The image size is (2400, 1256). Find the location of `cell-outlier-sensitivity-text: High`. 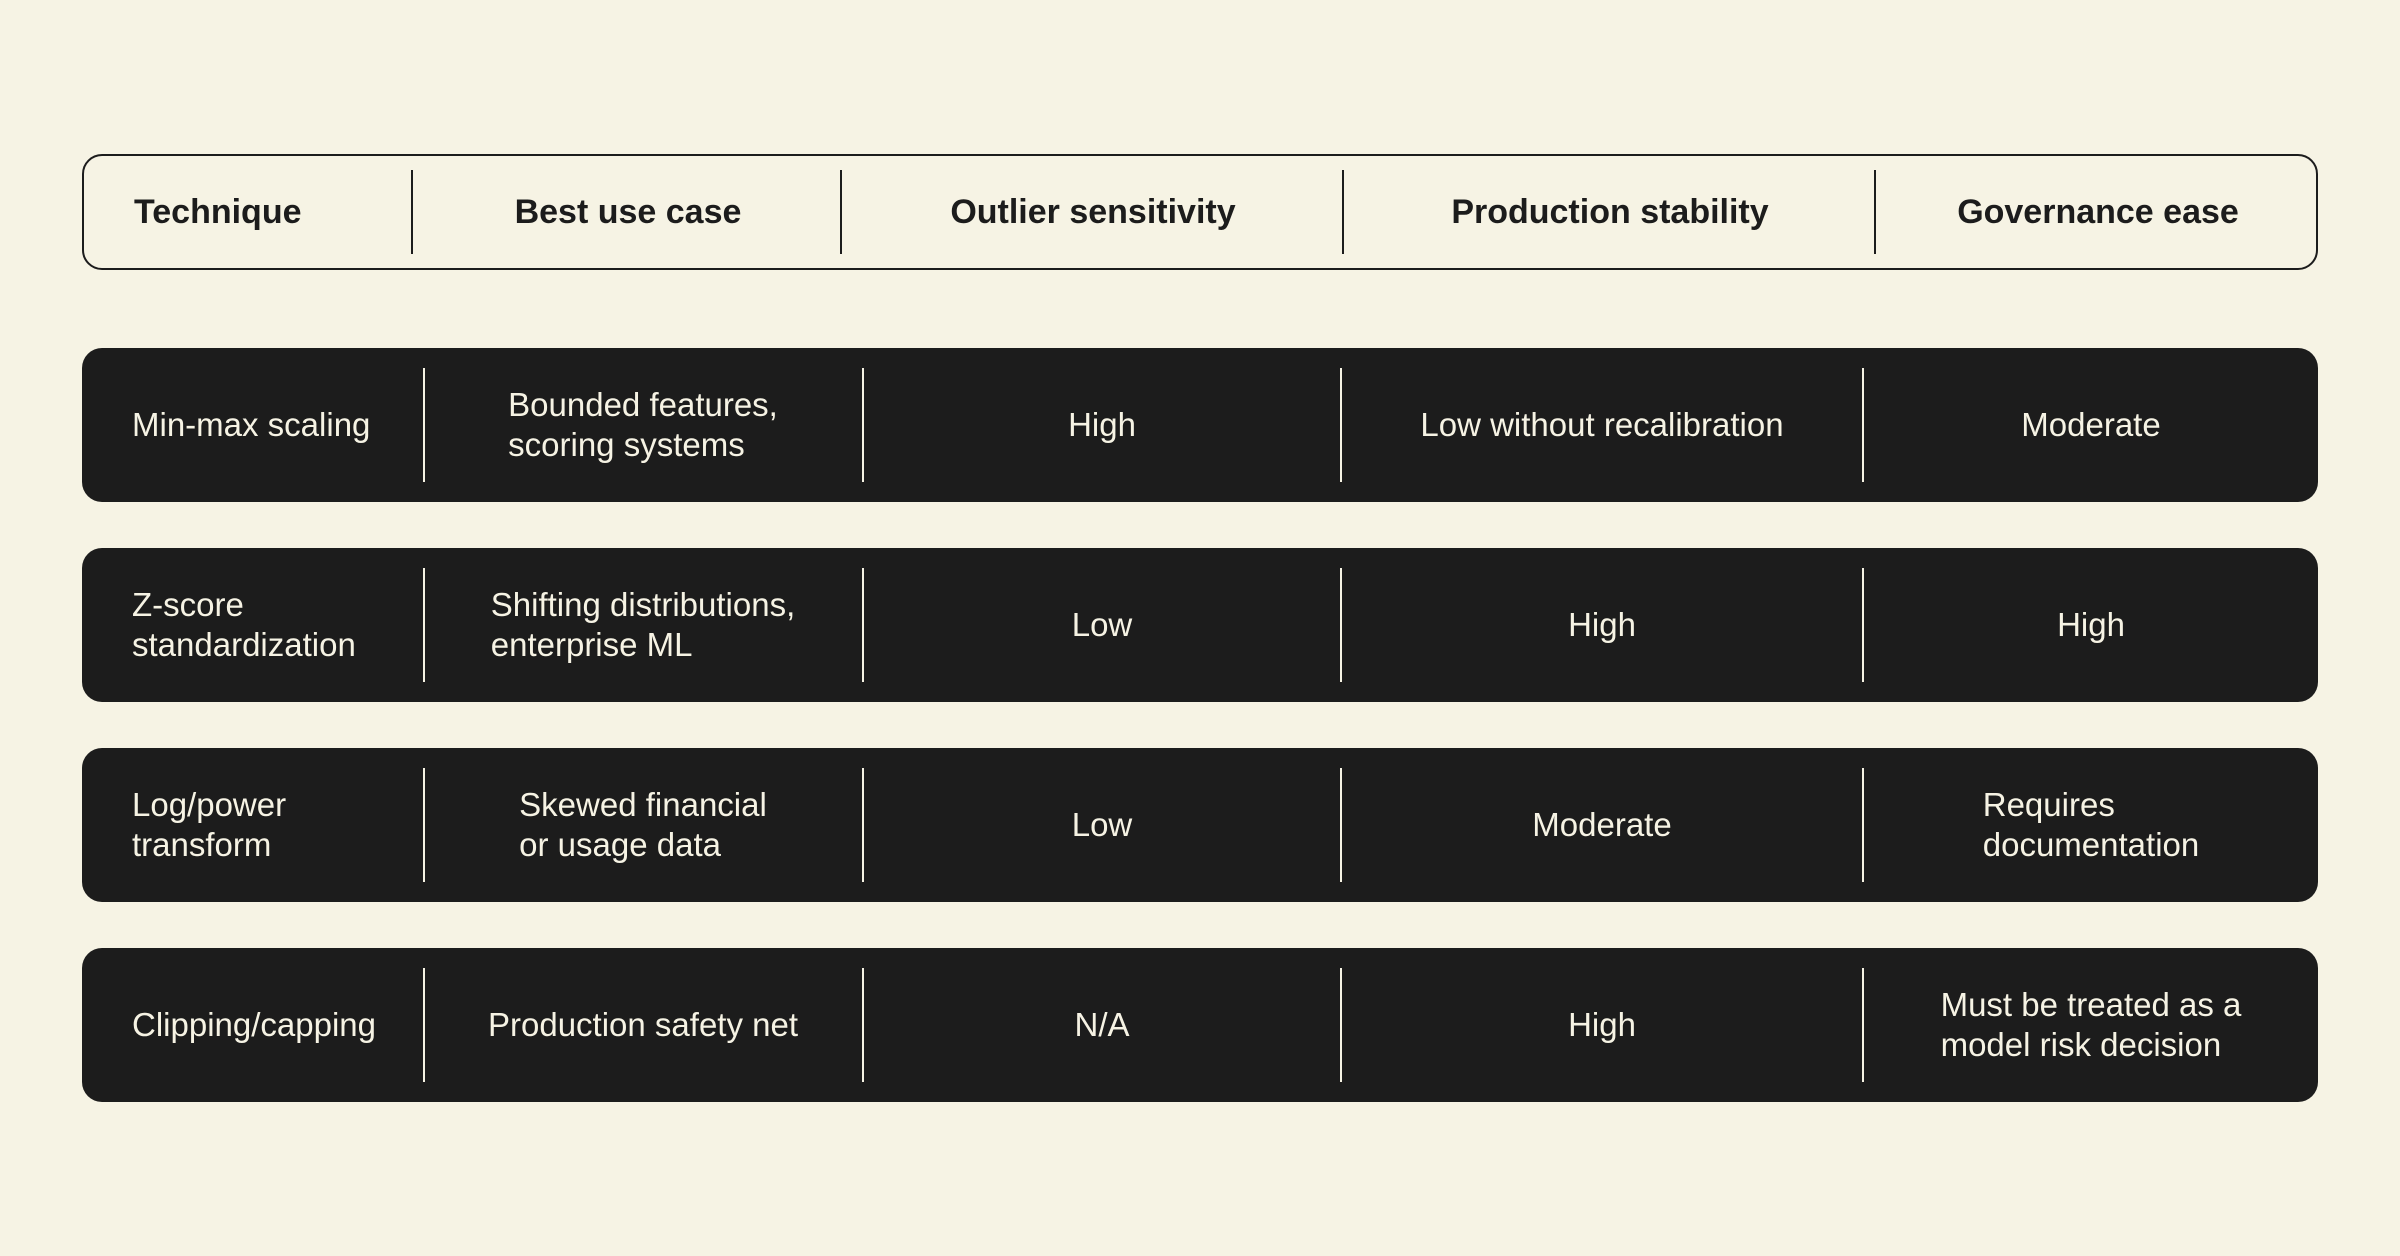

cell-outlier-sensitivity-text: High is located at coordinates (1102, 424).